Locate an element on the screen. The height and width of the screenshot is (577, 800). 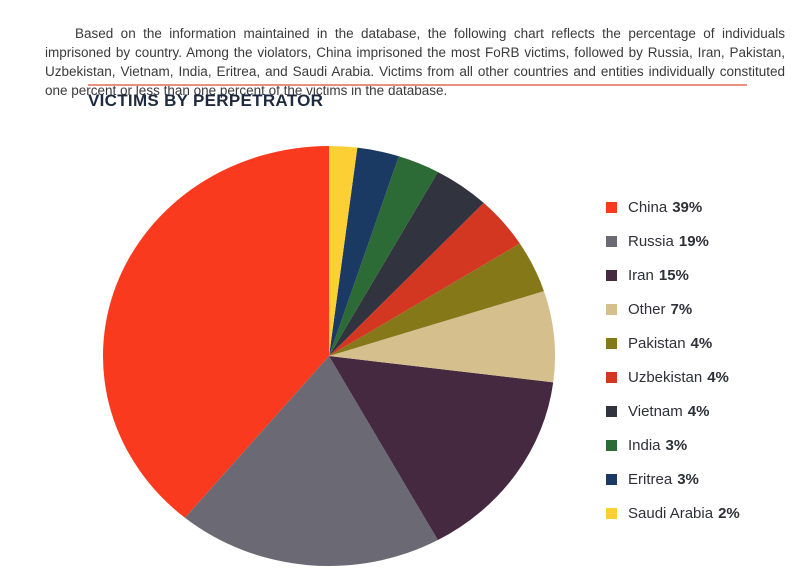
legend-item-iran: Iran 15% is located at coordinates (673, 275).